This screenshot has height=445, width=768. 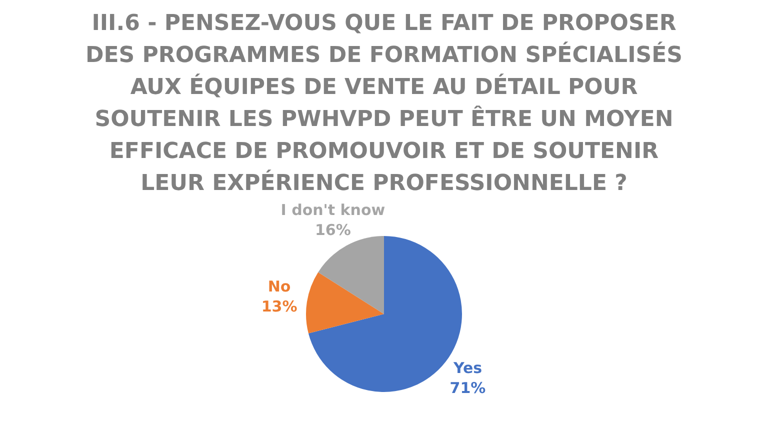 What do you see at coordinates (467, 367) in the screenshot?
I see `slice-label: Yes` at bounding box center [467, 367].